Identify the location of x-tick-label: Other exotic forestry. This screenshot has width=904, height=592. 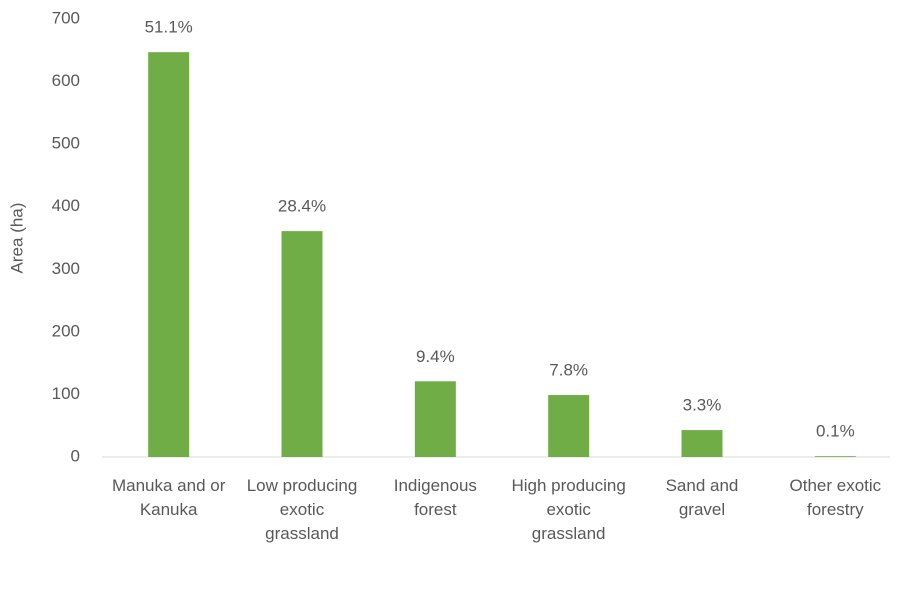
(835, 497).